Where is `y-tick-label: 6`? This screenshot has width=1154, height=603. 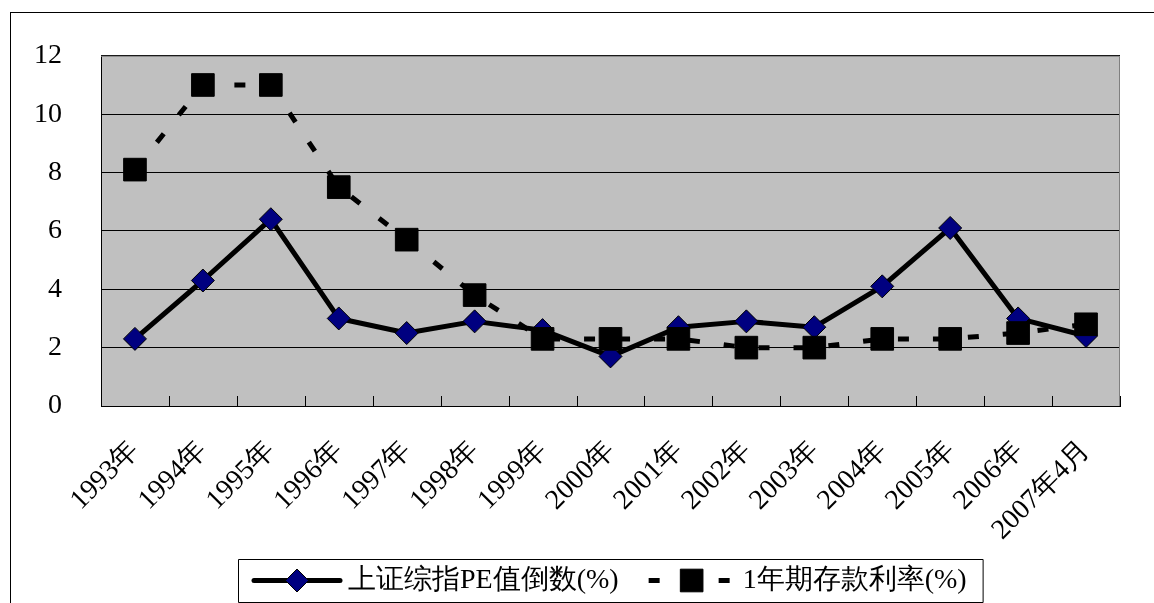 y-tick-label: 6 is located at coordinates (55, 229).